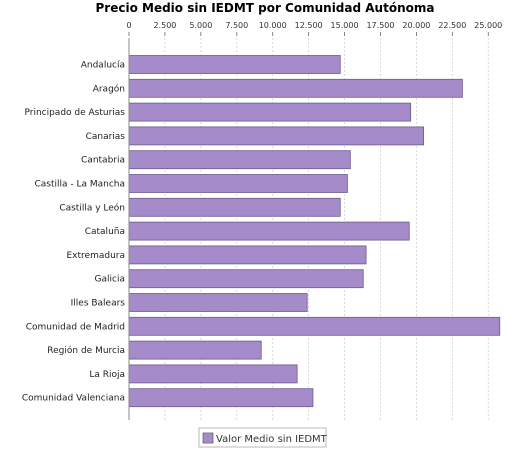  Describe the element at coordinates (452, 25) in the screenshot. I see `tick-label: 22.500` at that location.